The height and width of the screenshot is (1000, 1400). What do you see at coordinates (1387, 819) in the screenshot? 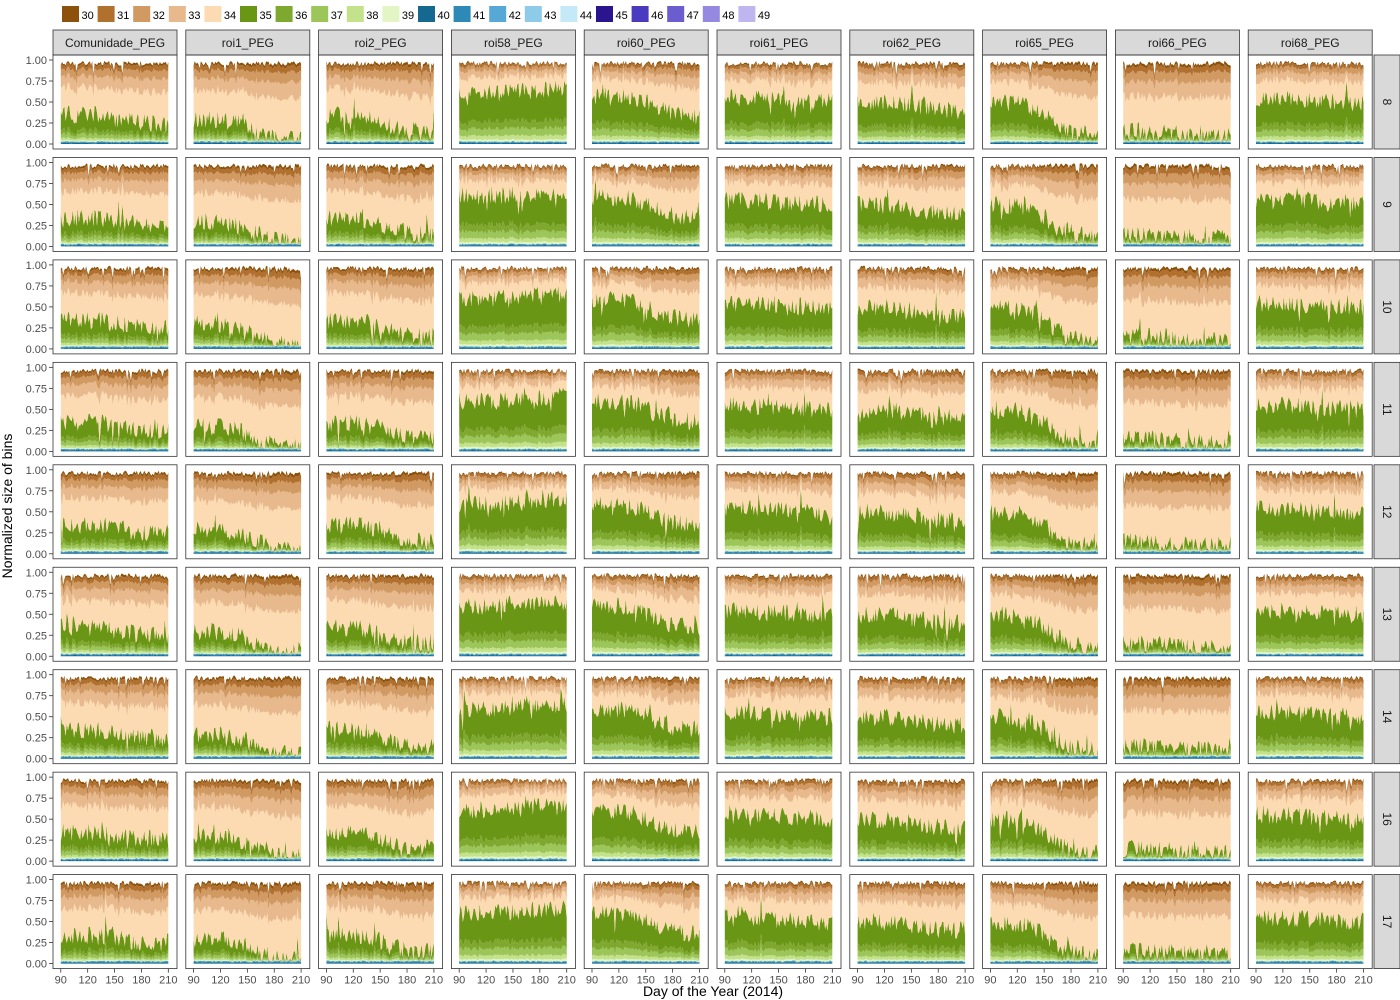
I see `row-strip-label: 16` at bounding box center [1387, 819].